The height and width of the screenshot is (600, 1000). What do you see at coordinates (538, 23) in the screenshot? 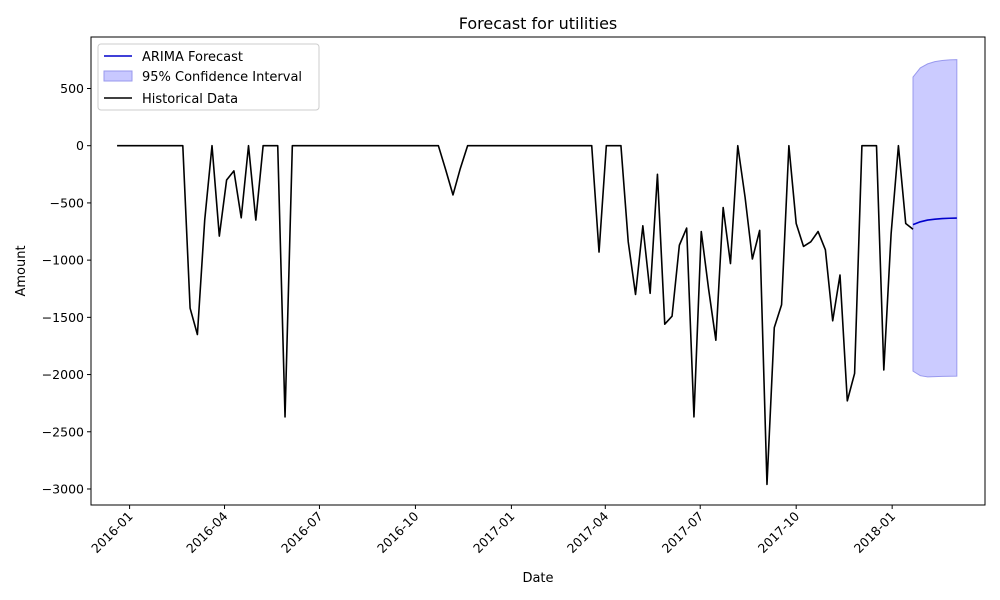
I see `chart-title: Forecast for utilities` at bounding box center [538, 23].